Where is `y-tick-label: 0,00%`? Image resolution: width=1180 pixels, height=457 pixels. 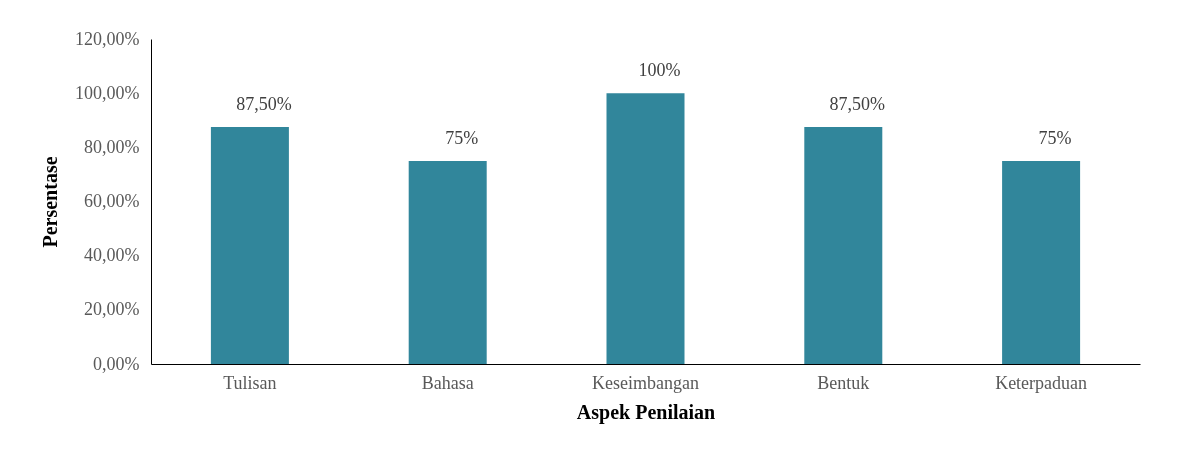 y-tick-label: 0,00% is located at coordinates (116, 363).